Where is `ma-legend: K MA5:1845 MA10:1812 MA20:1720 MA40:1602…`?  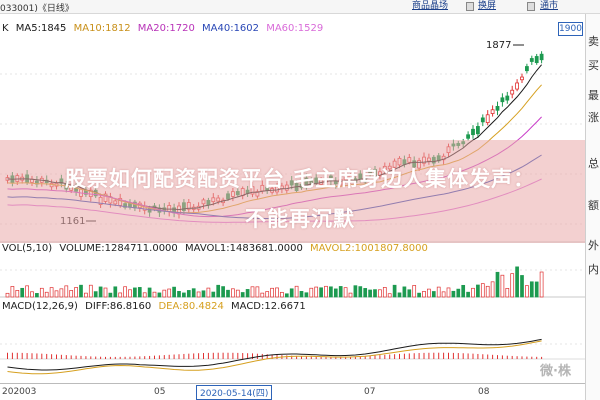 ma-legend: K MA5:1845 MA10:1812 MA20:1720 MA40:1602… is located at coordinates (164, 29).